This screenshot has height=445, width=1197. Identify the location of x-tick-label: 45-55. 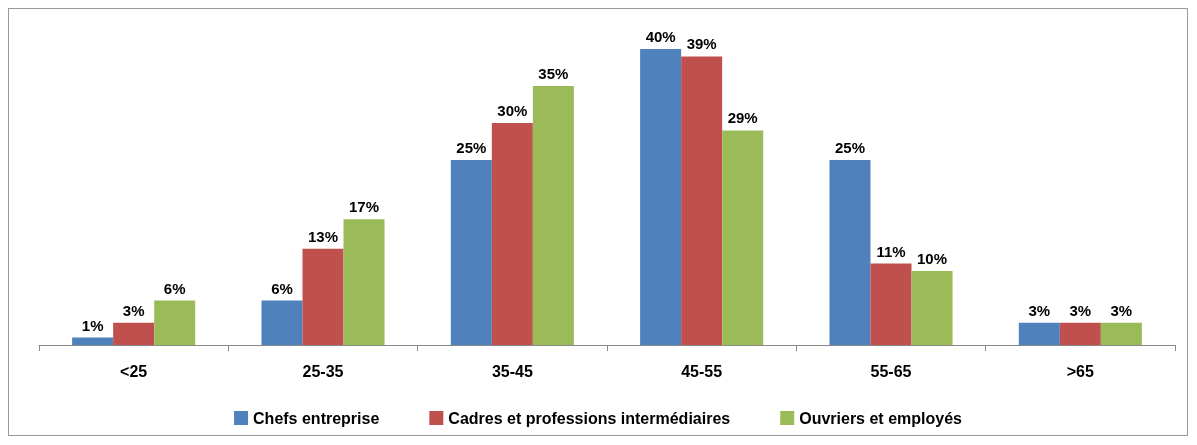
(702, 371).